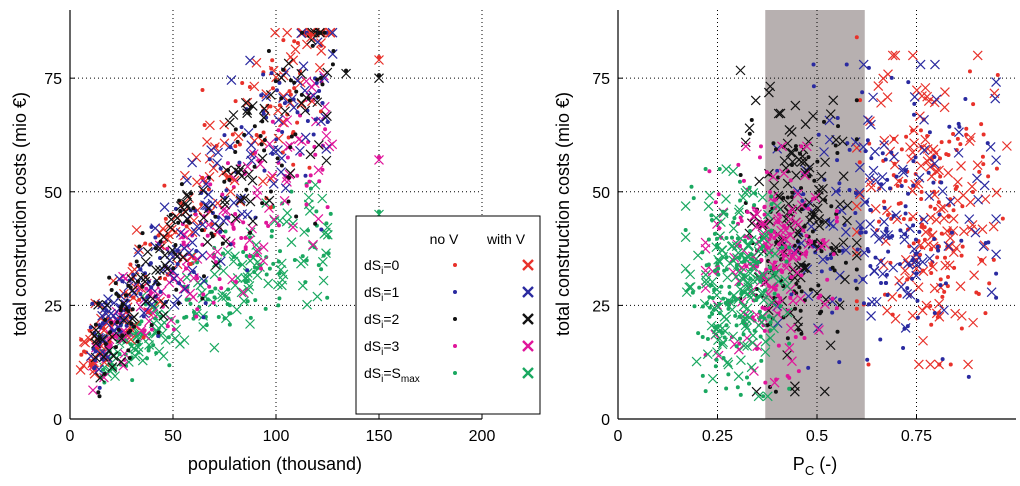 The height and width of the screenshot is (486, 1020). What do you see at coordinates (506, 239) in the screenshot?
I see `legend-header-with-v: with V` at bounding box center [506, 239].